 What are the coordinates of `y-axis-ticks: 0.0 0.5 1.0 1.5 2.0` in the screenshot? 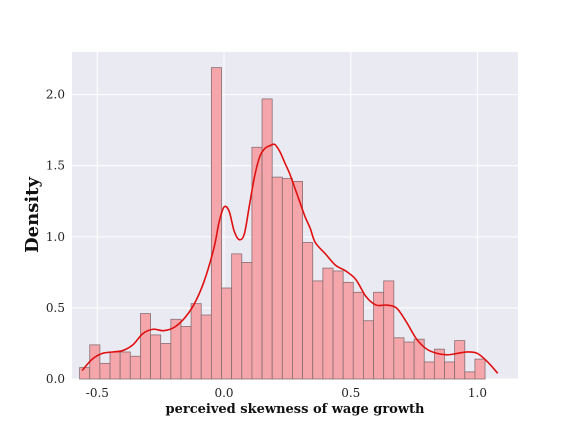 It's located at (55, 237).